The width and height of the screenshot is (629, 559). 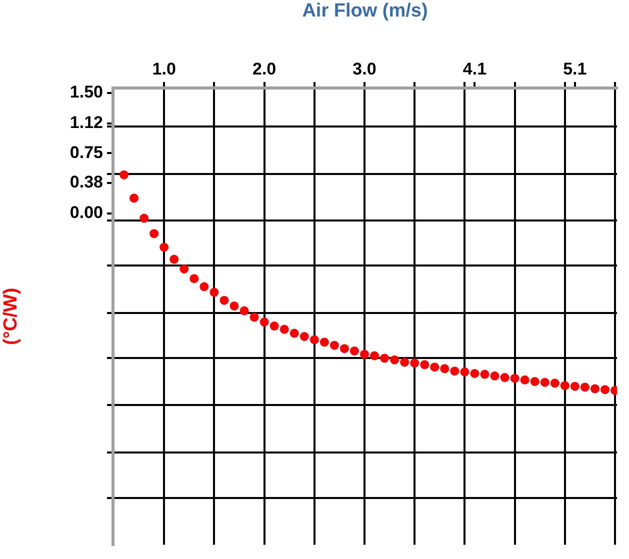 What do you see at coordinates (86, 152) in the screenshot?
I see `y-tick-label: 0.75` at bounding box center [86, 152].